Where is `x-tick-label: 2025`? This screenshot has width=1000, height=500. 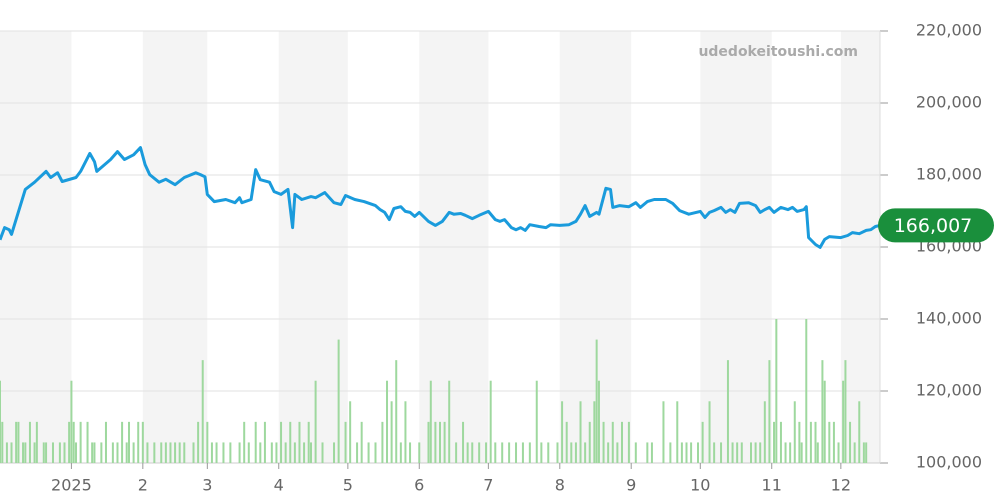
x-tick-label: 2025 is located at coordinates (71, 485).